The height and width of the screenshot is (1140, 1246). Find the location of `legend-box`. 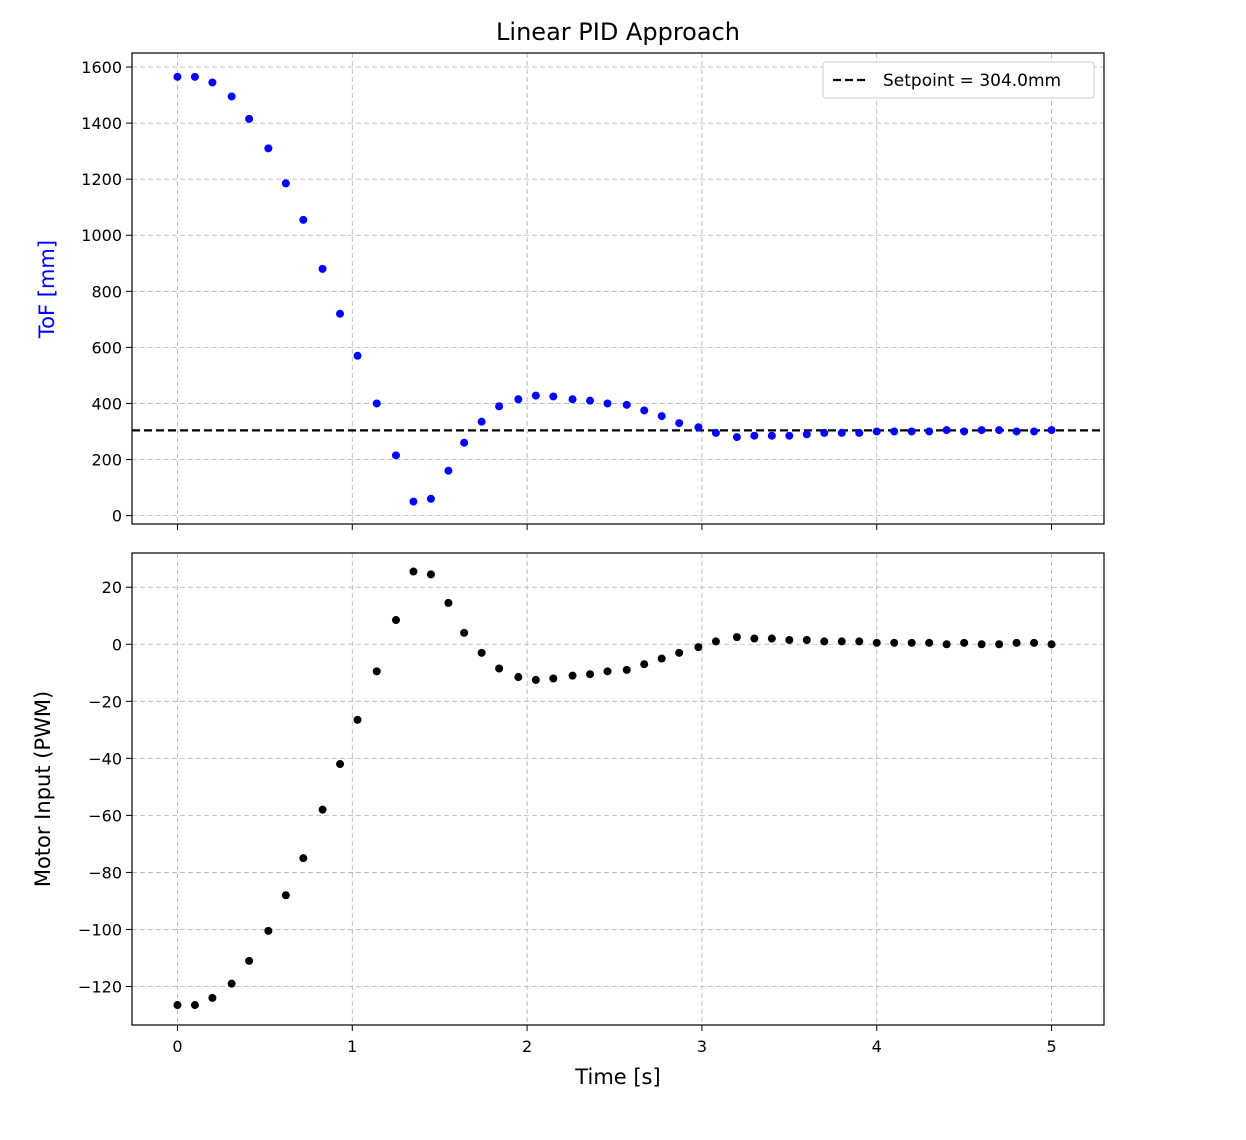

legend-box is located at coordinates (958, 80).